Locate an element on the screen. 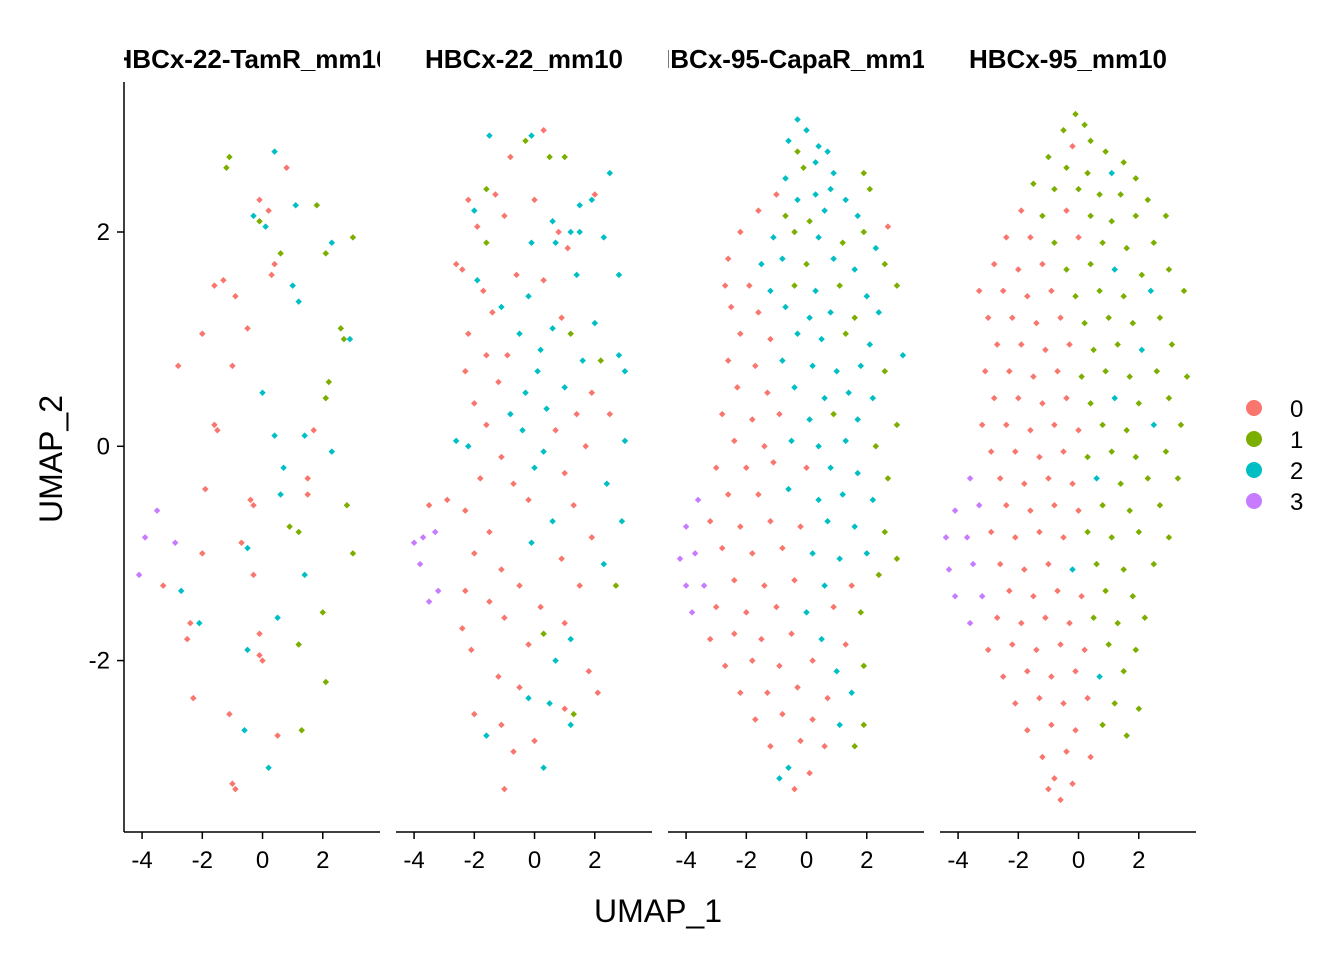 This screenshot has height=965, width=1344. legend-label: 1 is located at coordinates (1296, 440).